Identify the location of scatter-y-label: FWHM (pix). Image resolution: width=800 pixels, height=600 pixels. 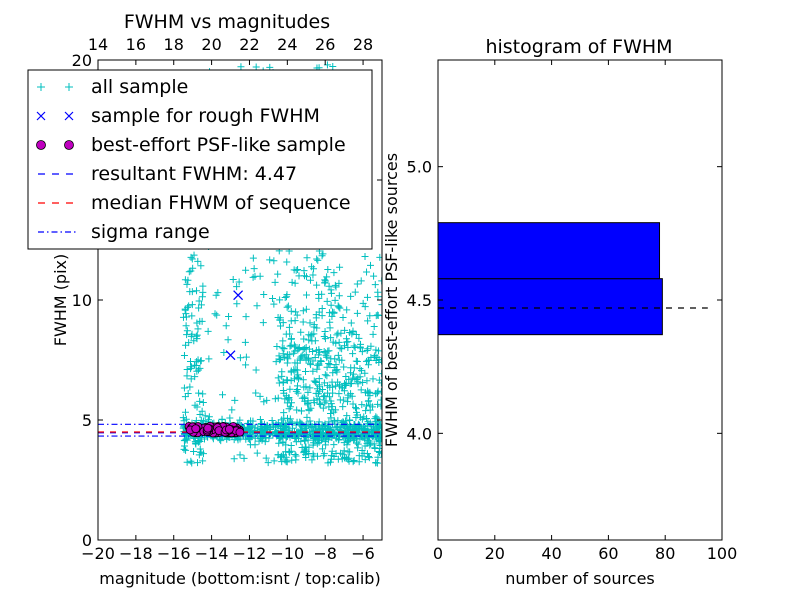
(60, 300).